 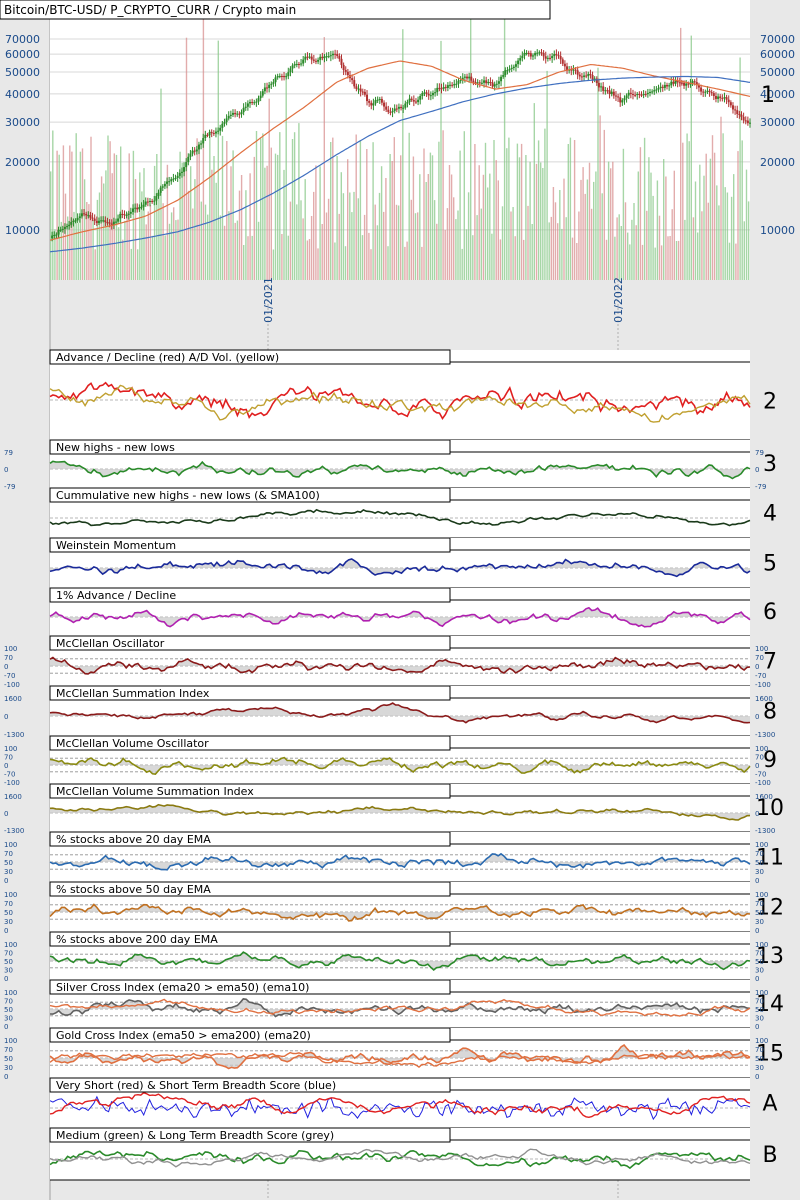 What do you see at coordinates (116, 545) in the screenshot?
I see `panel-title: Weinstein Momentum` at bounding box center [116, 545].